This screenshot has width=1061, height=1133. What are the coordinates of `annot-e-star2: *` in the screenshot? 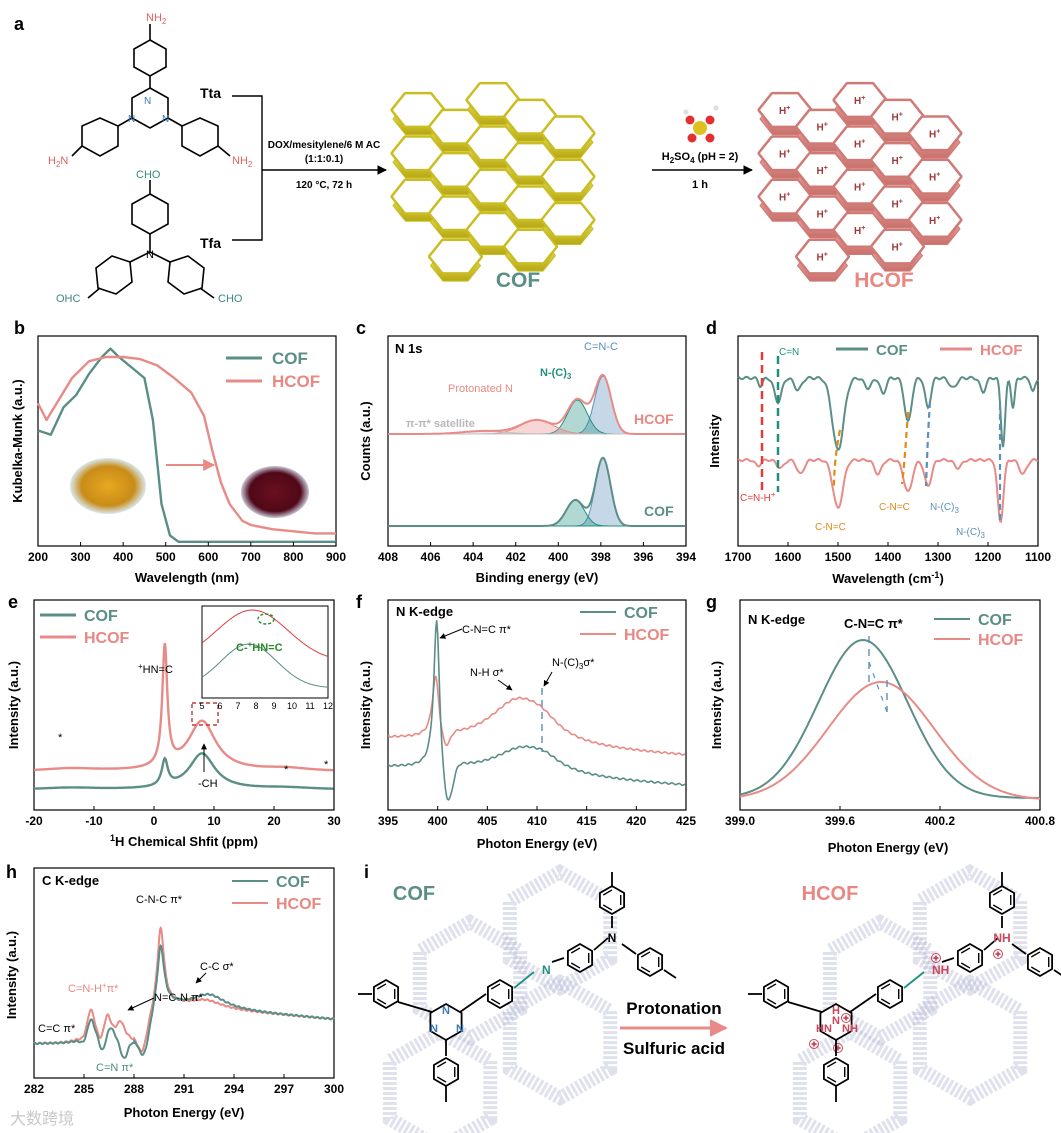 It's located at (286, 770).